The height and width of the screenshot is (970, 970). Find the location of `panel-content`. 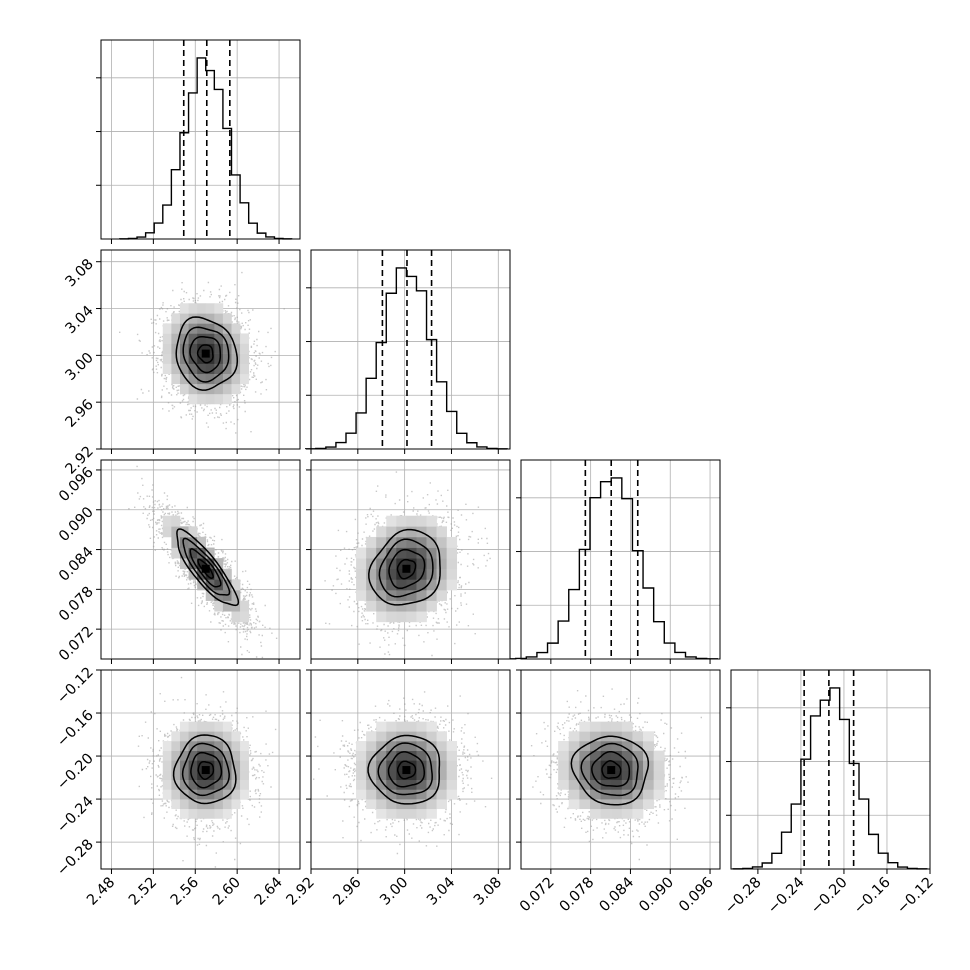

panel-content is located at coordinates (410, 769).